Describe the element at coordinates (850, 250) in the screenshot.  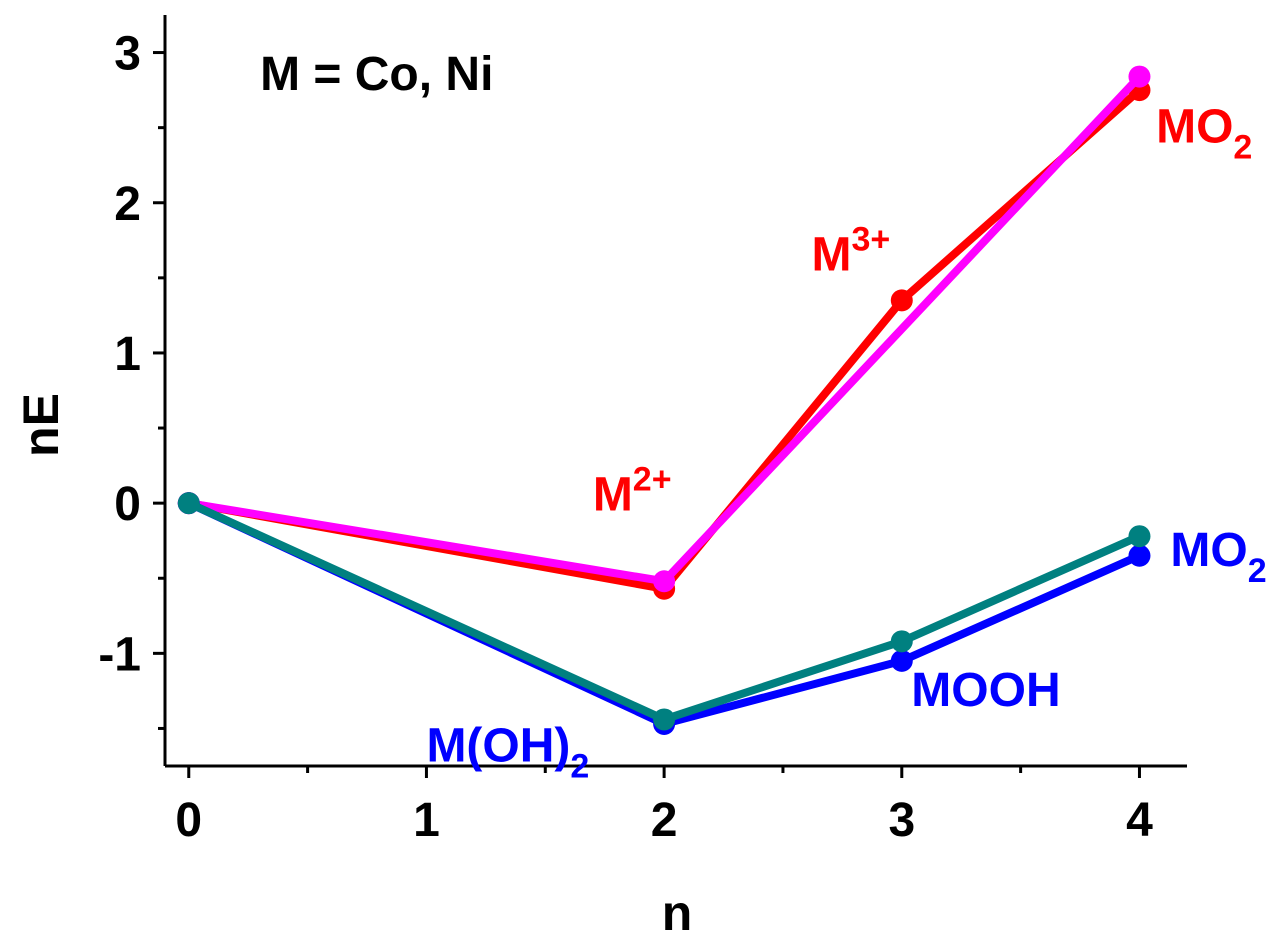
I see `annotation-label: M3+` at that location.